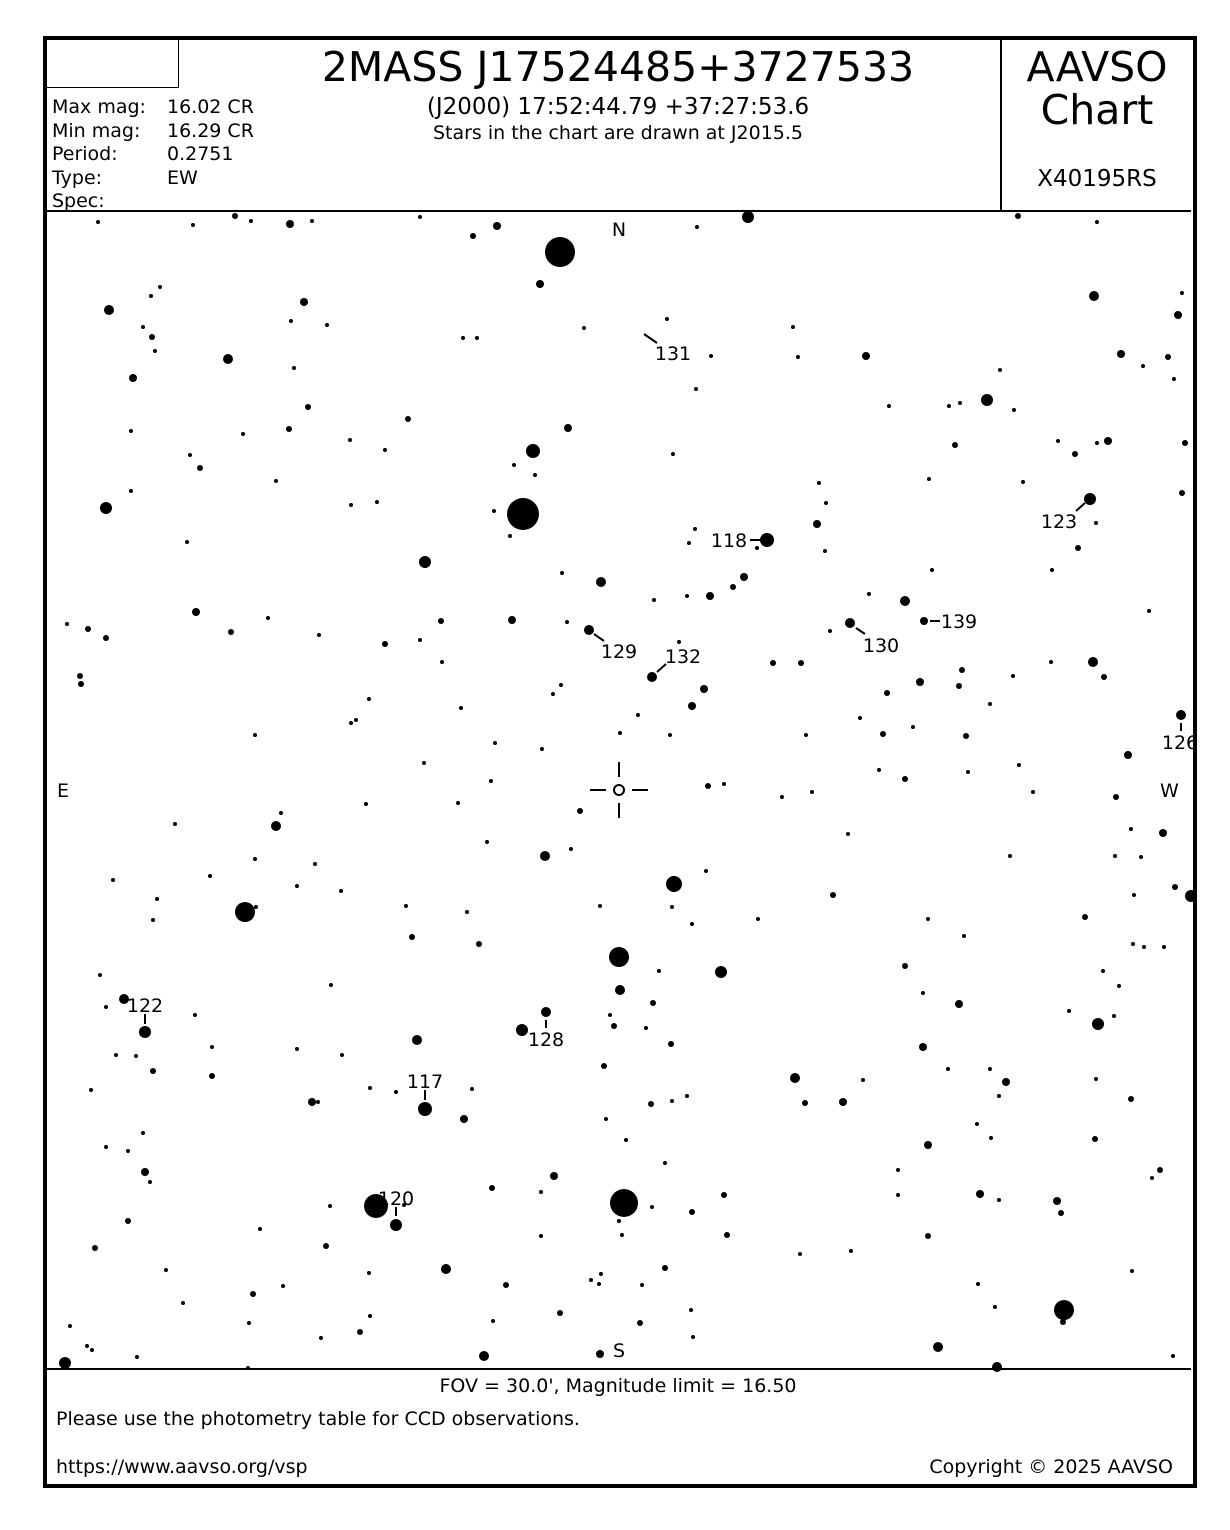 The width and height of the screenshot is (1230, 1530). I want to click on fov-info: FOV = 30.0', Magnitude limit = 16.50, so click(618, 1386).